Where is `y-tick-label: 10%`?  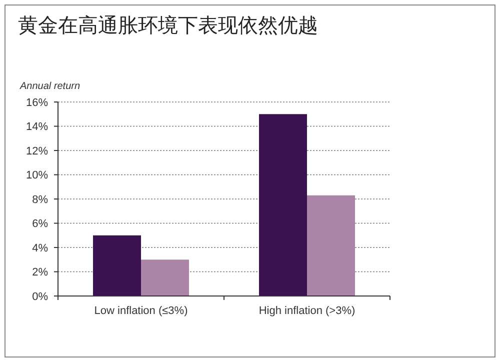 y-tick-label: 10% is located at coordinates (37, 176).